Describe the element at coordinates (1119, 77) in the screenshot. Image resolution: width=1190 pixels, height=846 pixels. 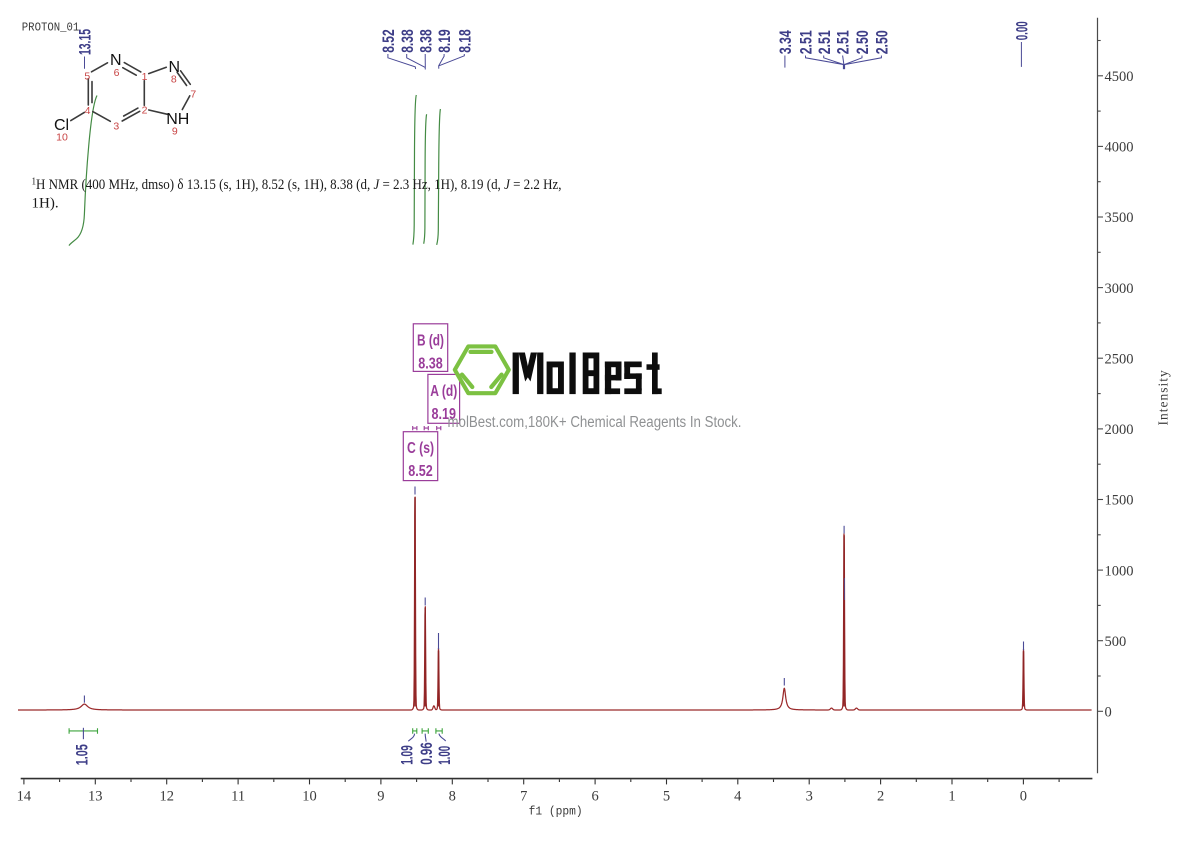
I see `svg-text: 4500` at that location.